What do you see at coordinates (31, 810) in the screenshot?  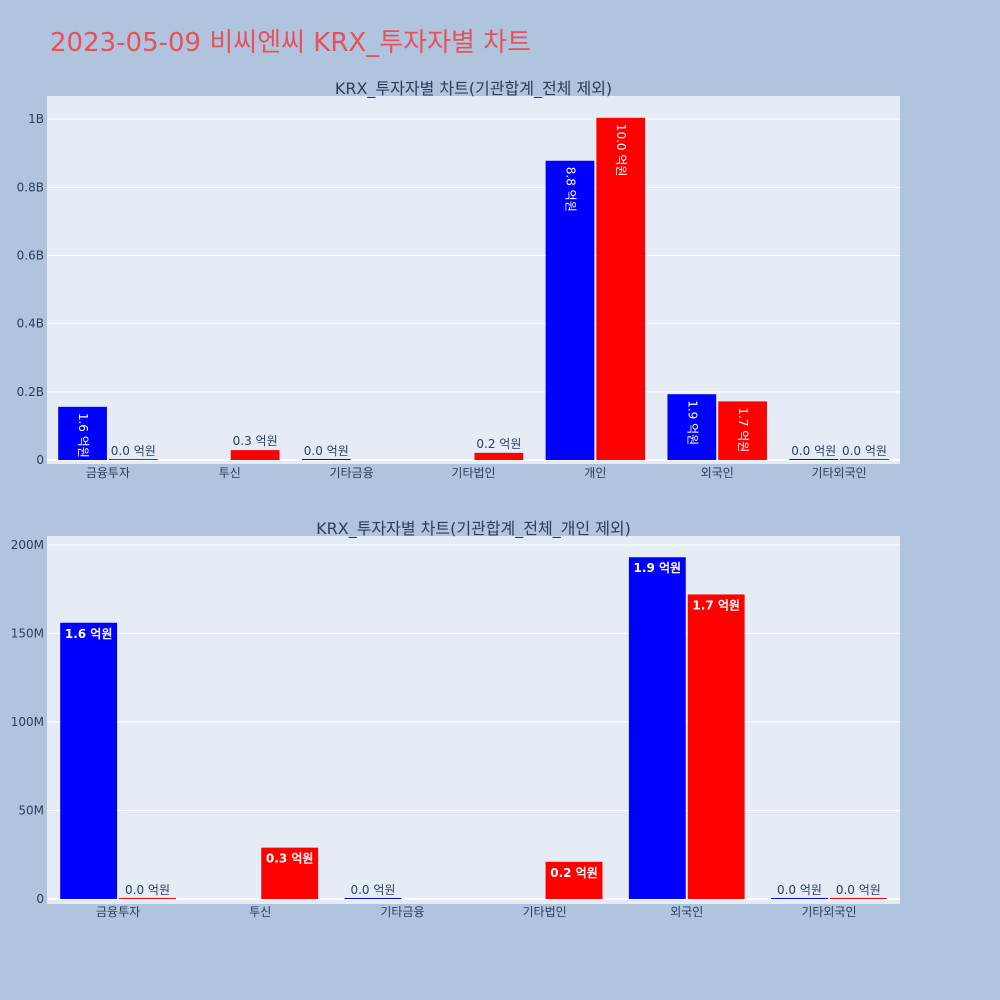 I see `y-tick-label: 50M` at bounding box center [31, 810].